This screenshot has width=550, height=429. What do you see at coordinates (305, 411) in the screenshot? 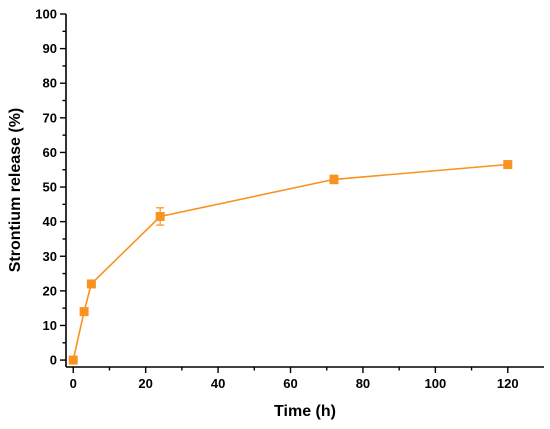
I see `x-axis-title: Time (h)` at bounding box center [305, 411].